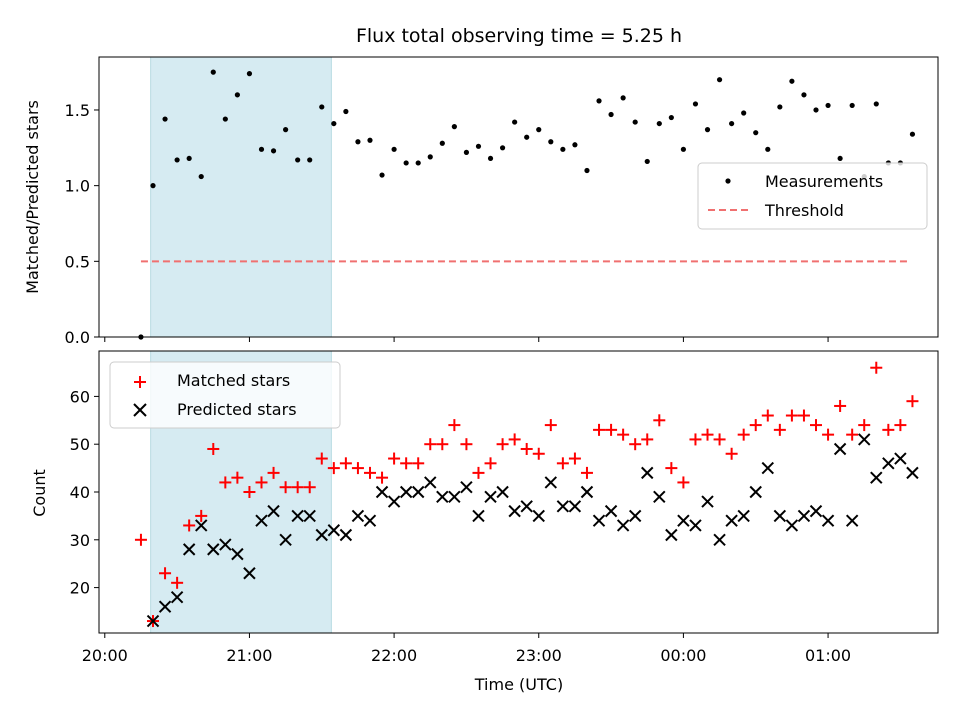 Image resolution: width=960 pixels, height=720 pixels. What do you see at coordinates (80, 396) in the screenshot?
I see `y-tick-label: 60` at bounding box center [80, 396].